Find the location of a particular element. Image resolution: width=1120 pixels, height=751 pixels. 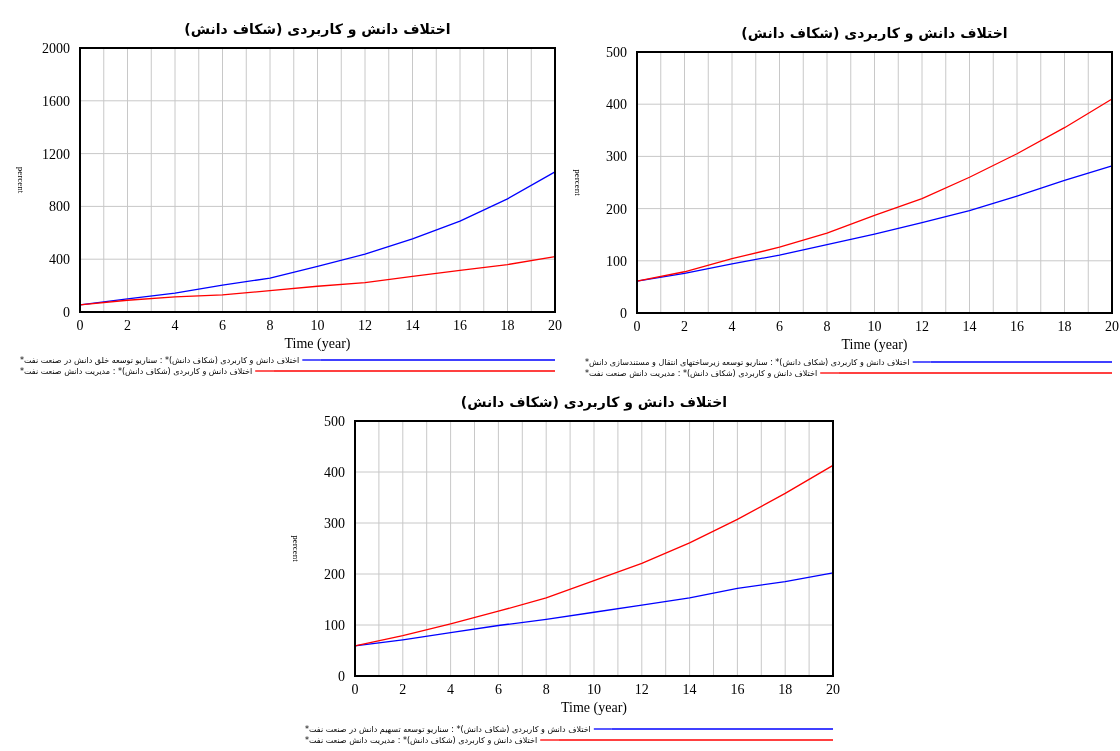

legend-item: اختلاف دانش و کاربردی (شکاف دانش)* : سناریو توسعه خلق دانش در صنعت نفت* is located at coordinates (288, 360).